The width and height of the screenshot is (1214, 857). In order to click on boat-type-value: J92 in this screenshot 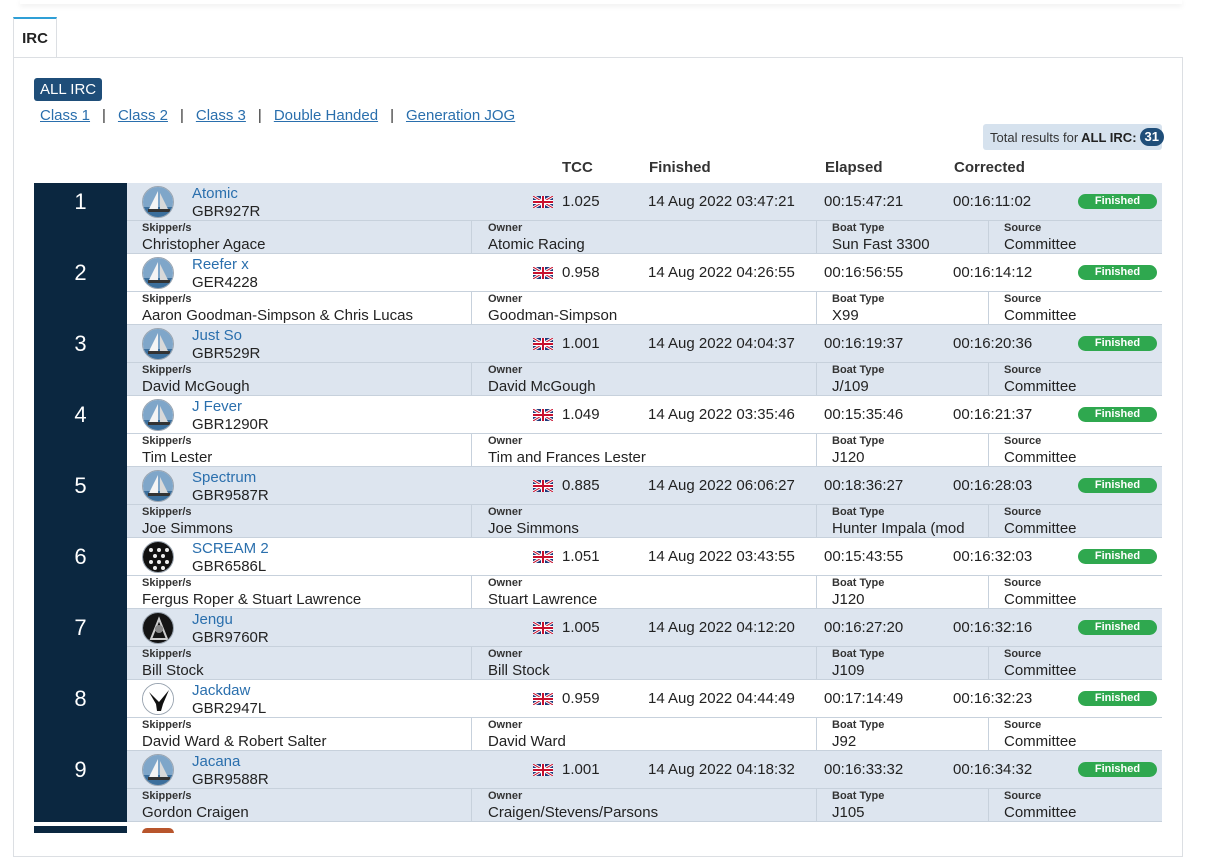, I will do `click(844, 741)`.